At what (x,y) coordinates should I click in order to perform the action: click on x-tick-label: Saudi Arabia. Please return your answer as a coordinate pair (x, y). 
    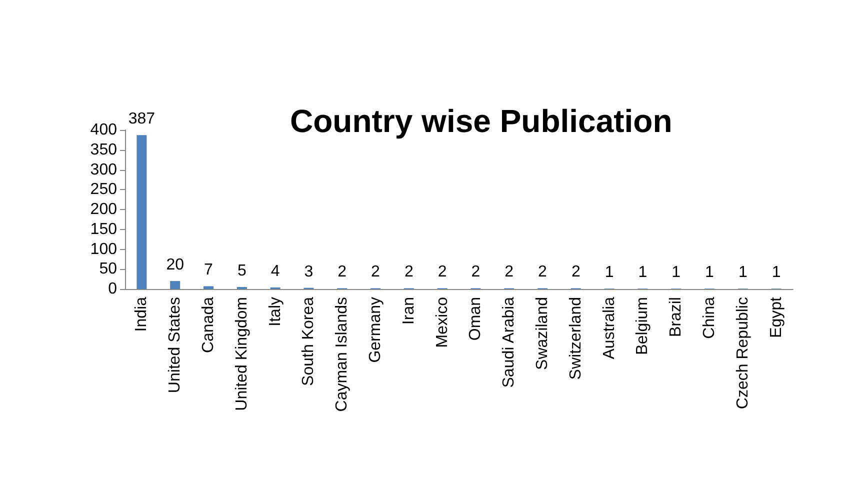
    Looking at the image, I should click on (509, 342).